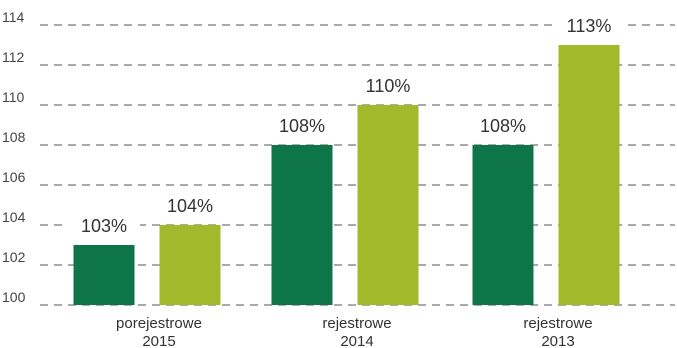 The image size is (677, 348). I want to click on y-axis-ticks: 100 102 104 106 108 110 112 114, so click(14, 157).